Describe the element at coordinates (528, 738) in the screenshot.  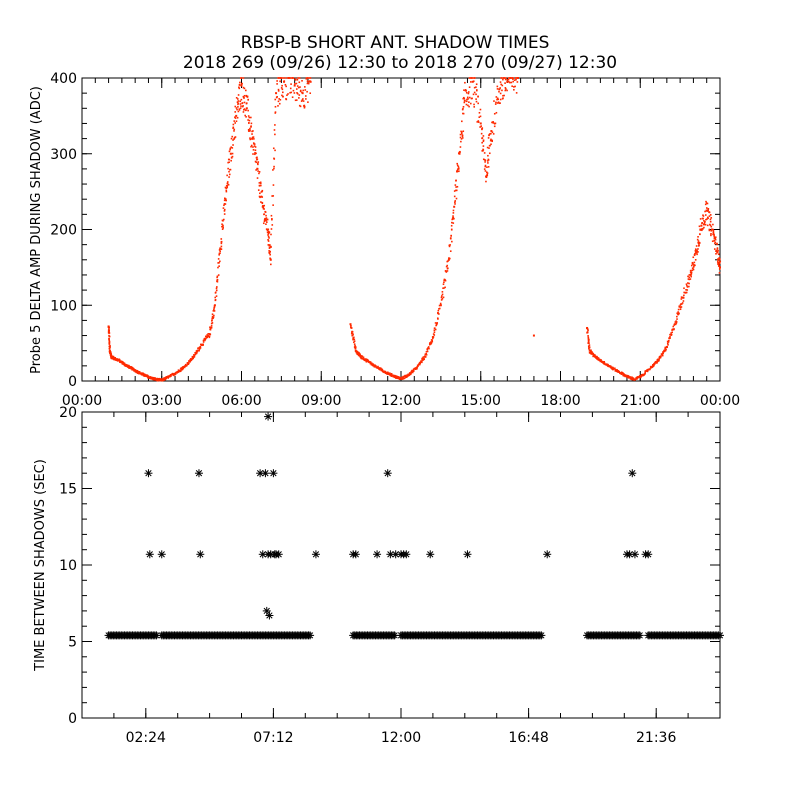
I see `bottom-x-tick-label: 16:48` at that location.